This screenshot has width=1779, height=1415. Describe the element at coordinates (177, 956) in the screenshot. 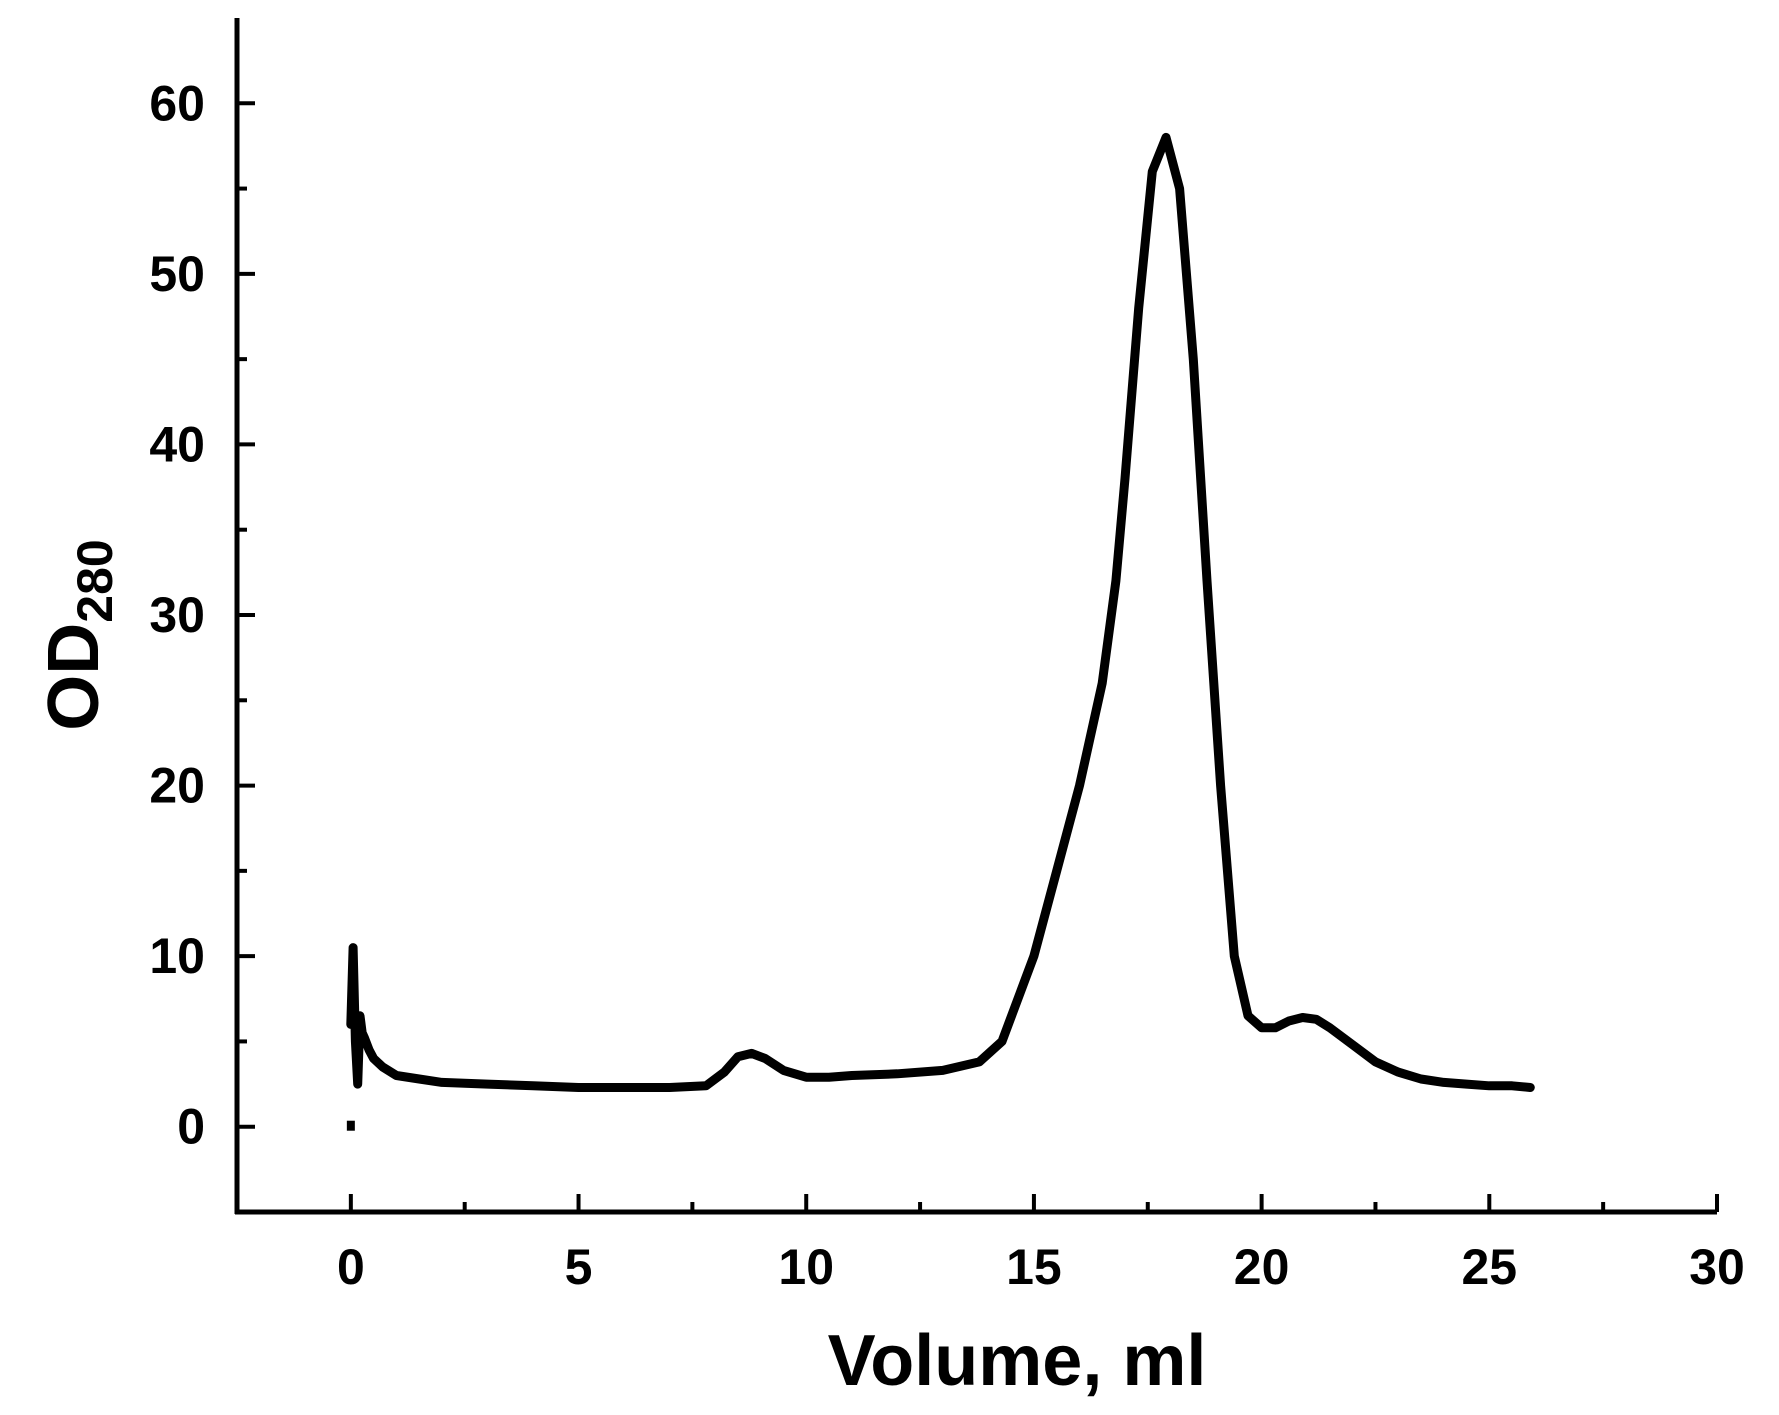

I see `y-tick-label: 10` at that location.